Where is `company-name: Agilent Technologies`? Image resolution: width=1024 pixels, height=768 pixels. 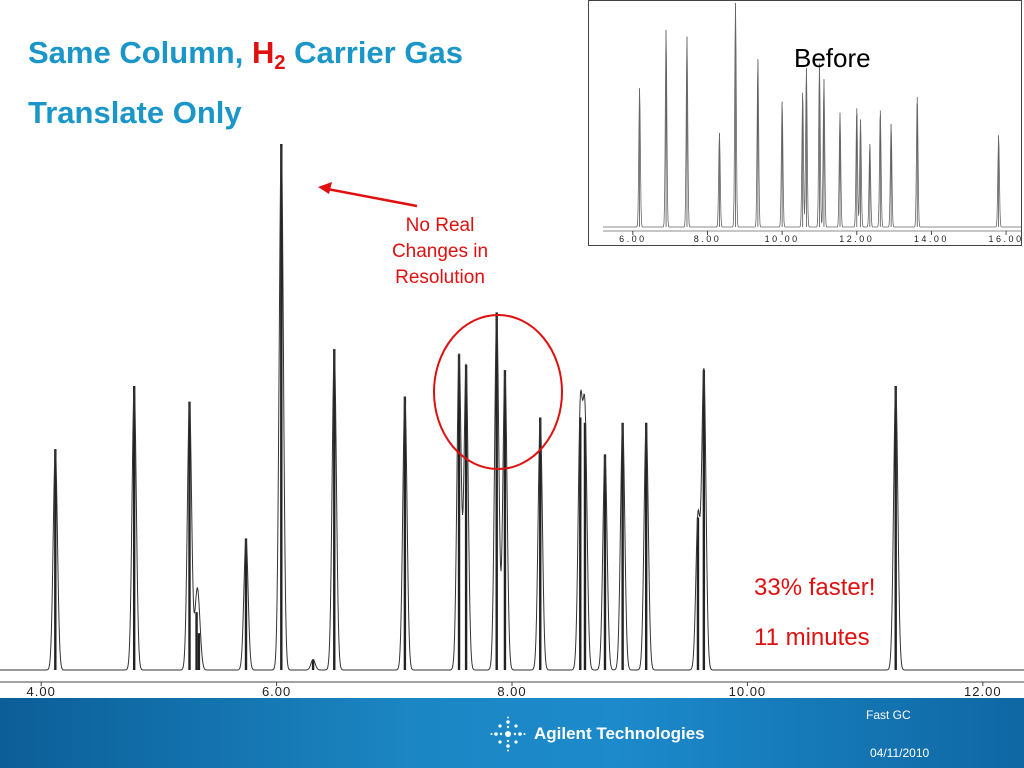
company-name: Agilent Technologies is located at coordinates (619, 733).